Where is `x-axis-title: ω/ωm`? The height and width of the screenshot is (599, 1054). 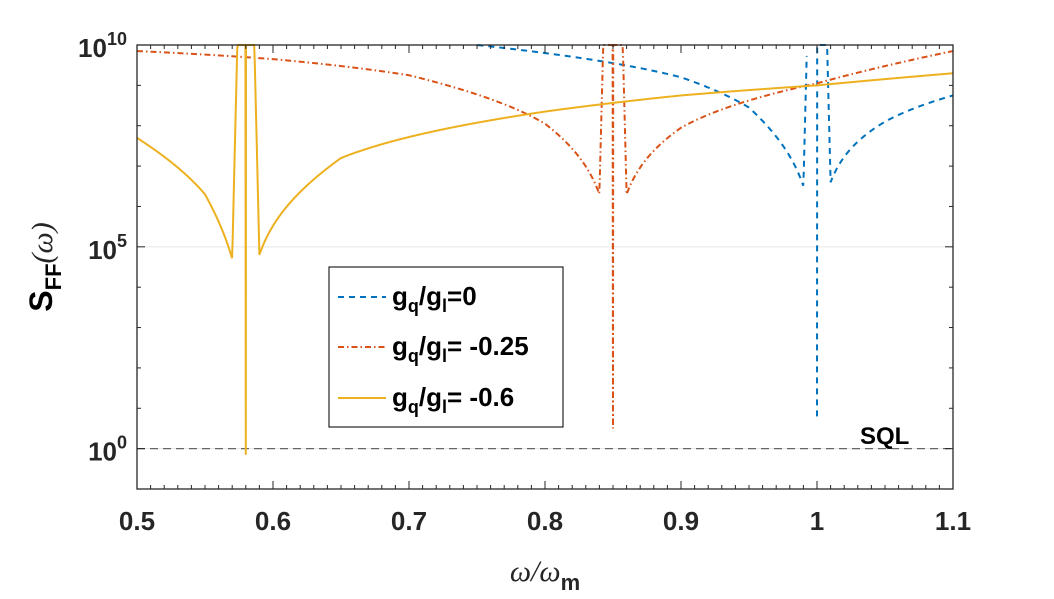
x-axis-title: ω/ωm is located at coordinates (545, 575).